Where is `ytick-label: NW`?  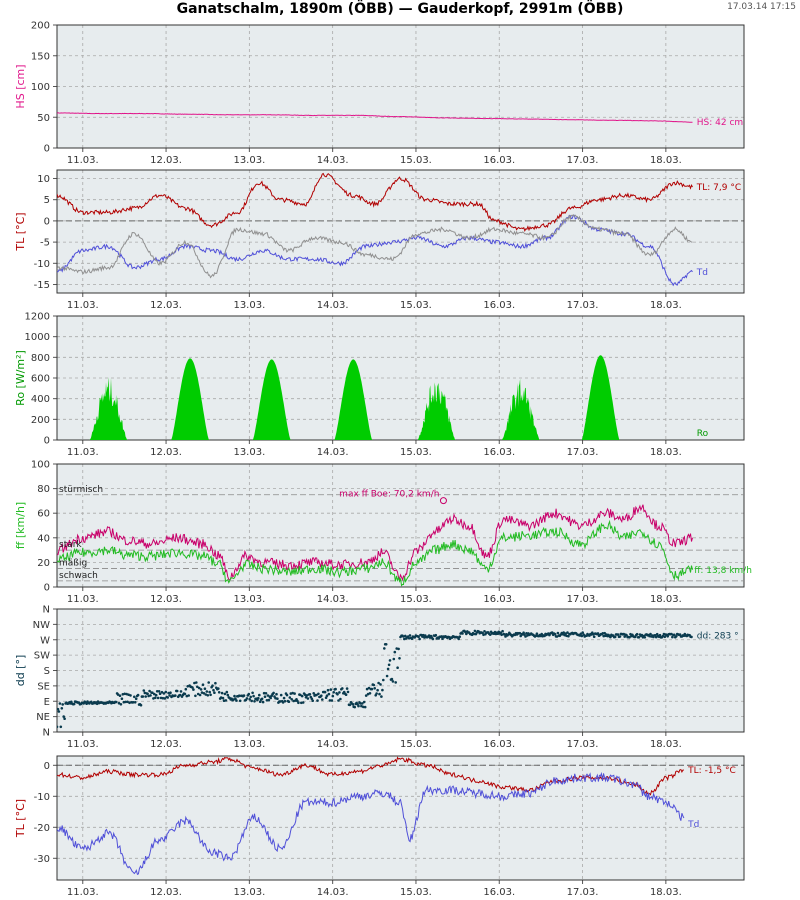 ytick-label: NW is located at coordinates (41, 625).